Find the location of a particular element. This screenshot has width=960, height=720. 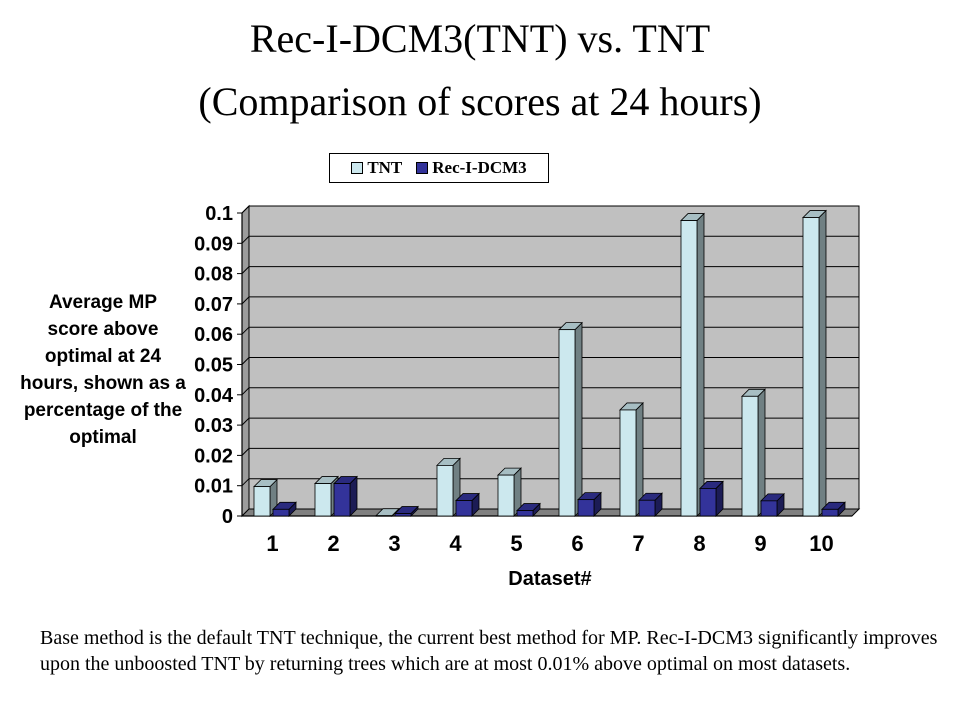

y-tick-label: 0.02 is located at coordinates (213, 456).